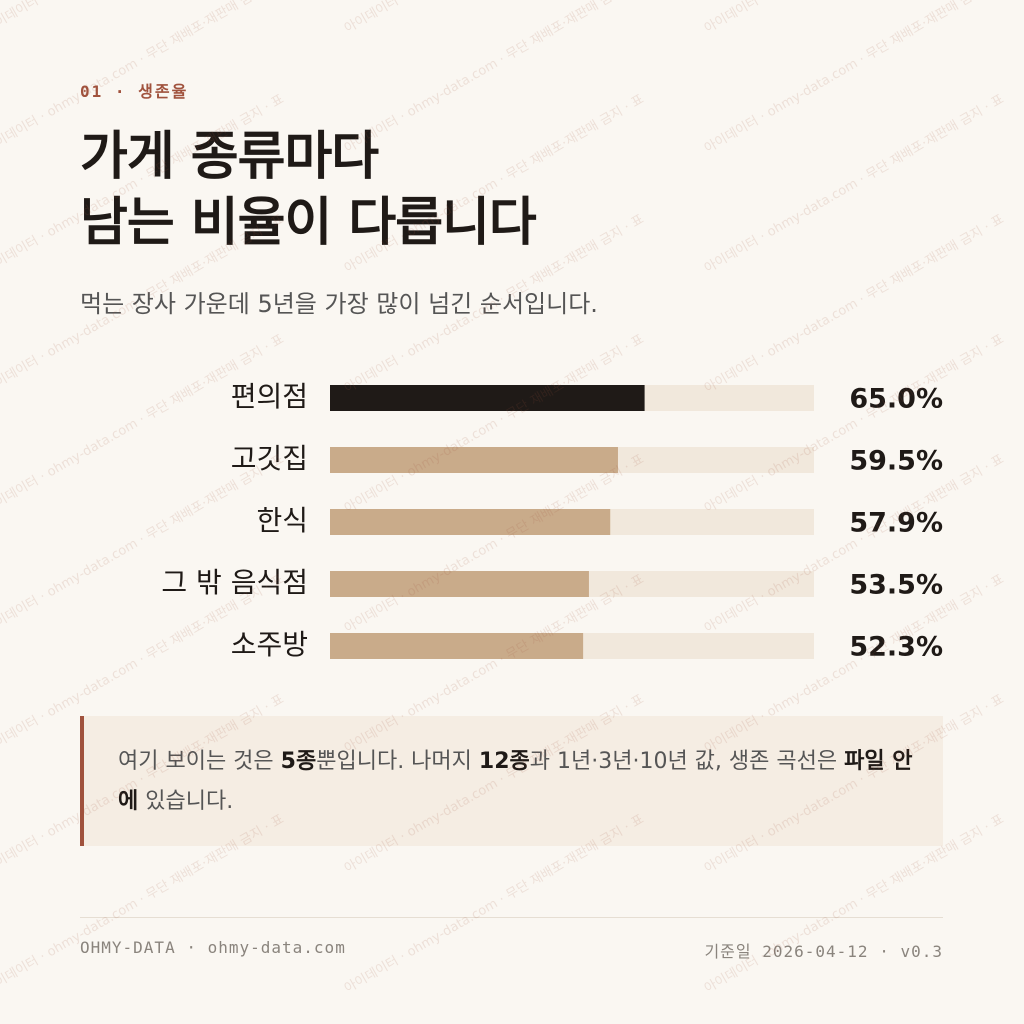 The image size is (1024, 1024). What do you see at coordinates (687, 761) in the screenshot?
I see `note-text: 과 1년·3년·10년 값, 생존 곡선은` at bounding box center [687, 761].